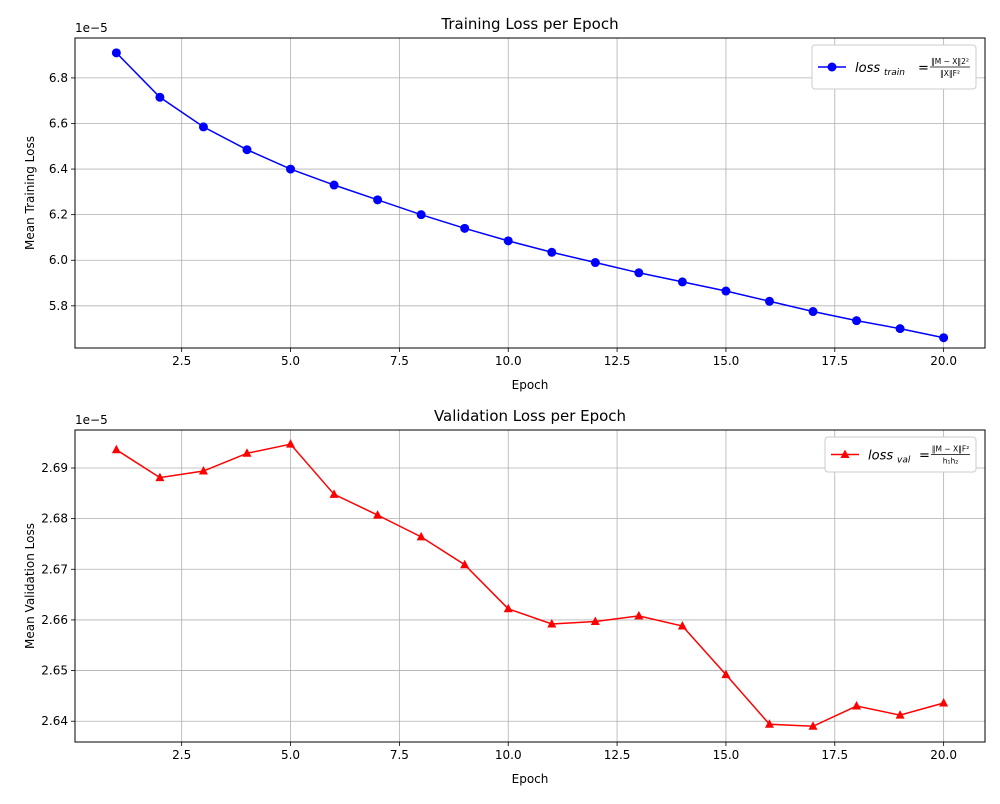  Describe the element at coordinates (58, 78) in the screenshot. I see `y-tick-label: 6.8` at that location.